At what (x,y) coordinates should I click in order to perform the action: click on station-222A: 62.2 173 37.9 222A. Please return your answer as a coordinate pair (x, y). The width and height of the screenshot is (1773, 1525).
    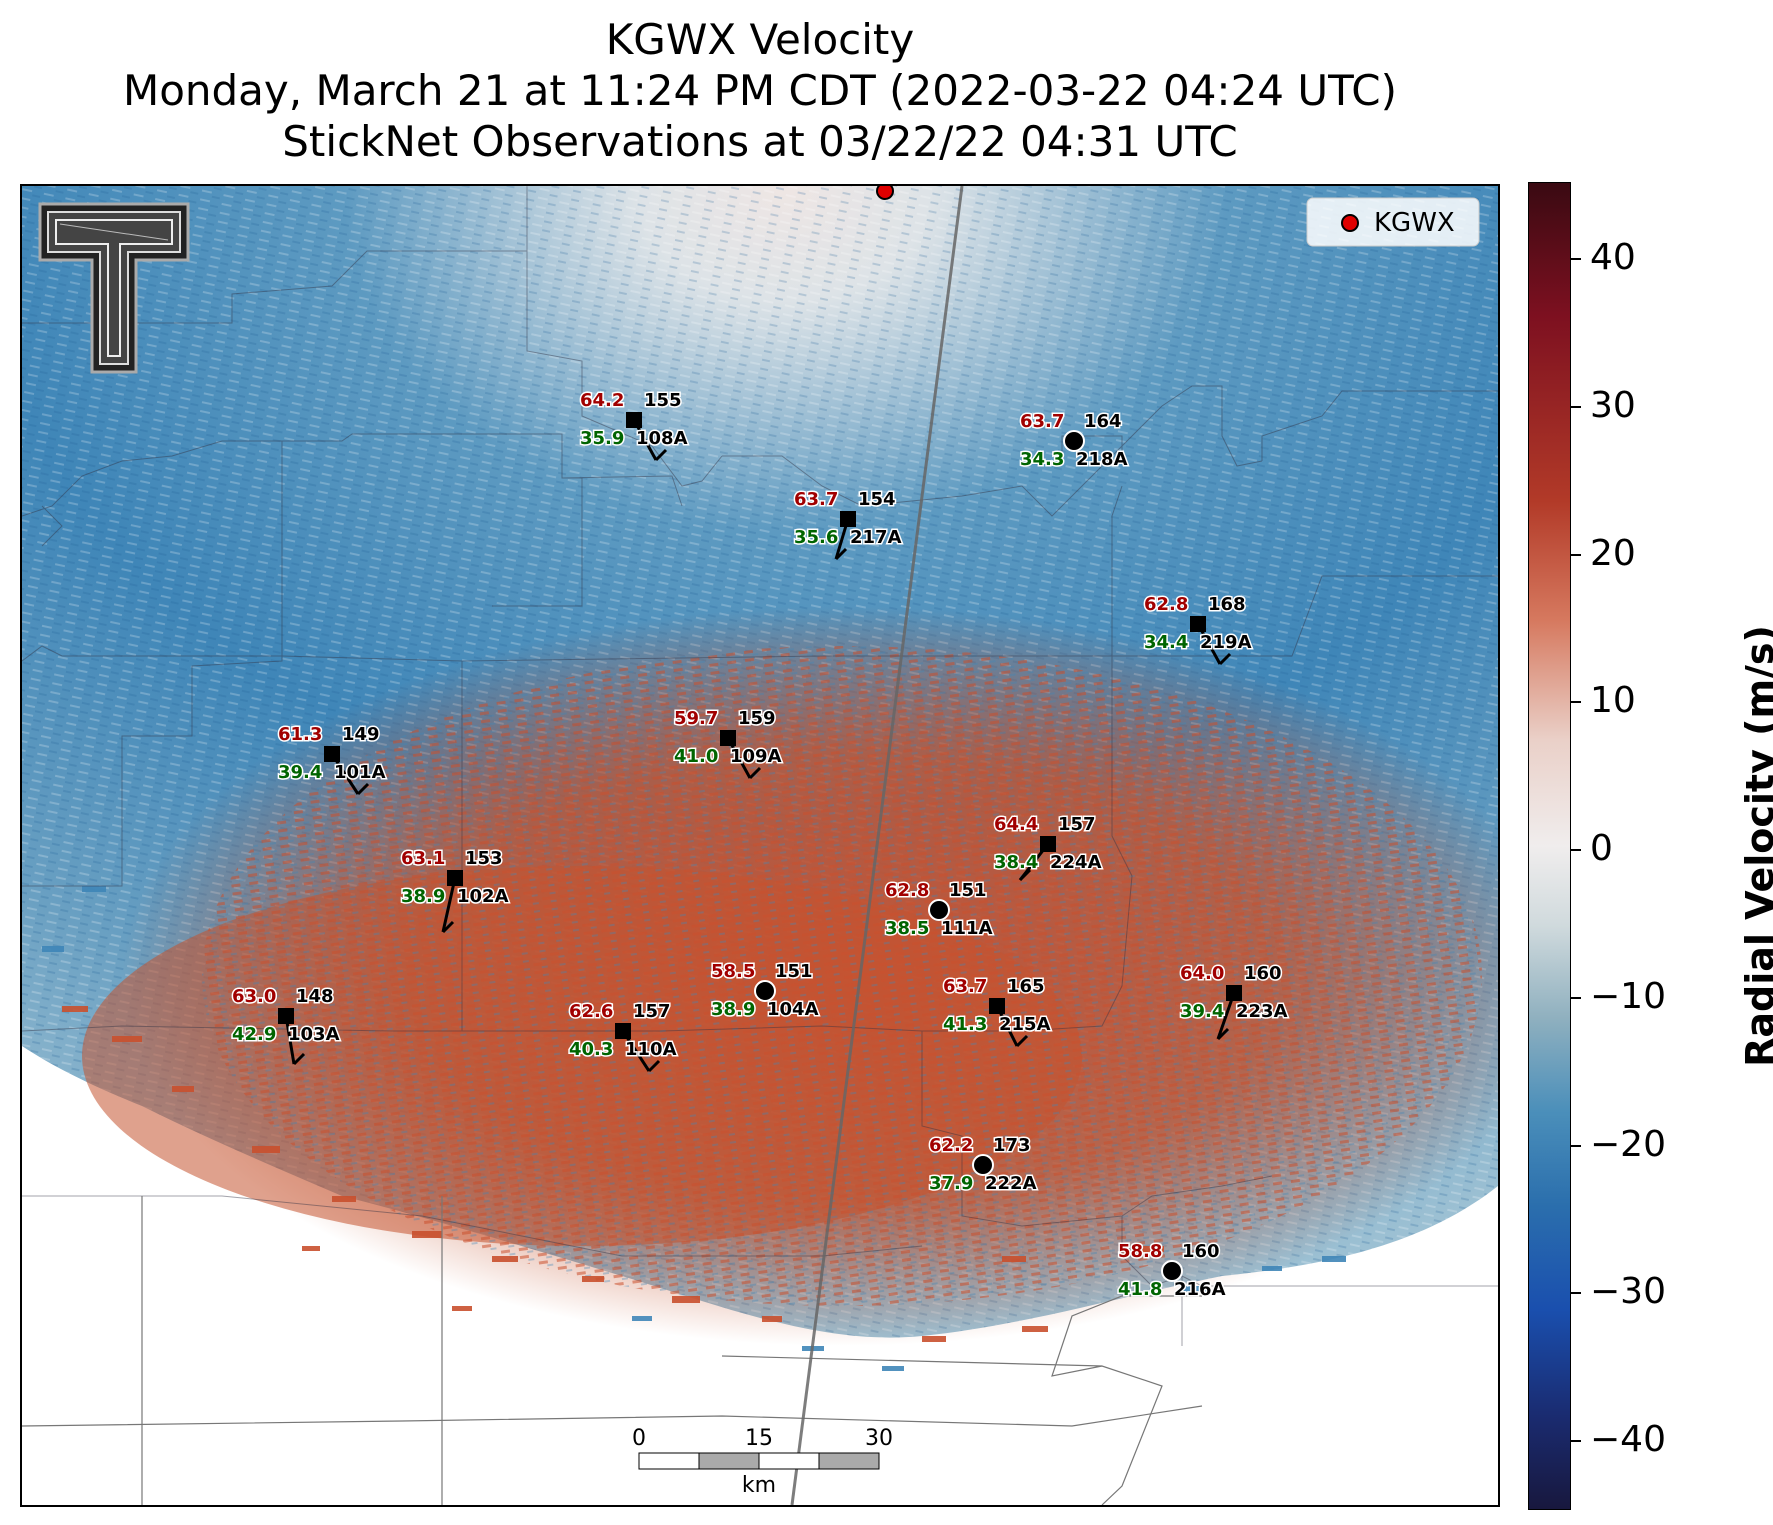
    Looking at the image, I should click on (983, 1165).